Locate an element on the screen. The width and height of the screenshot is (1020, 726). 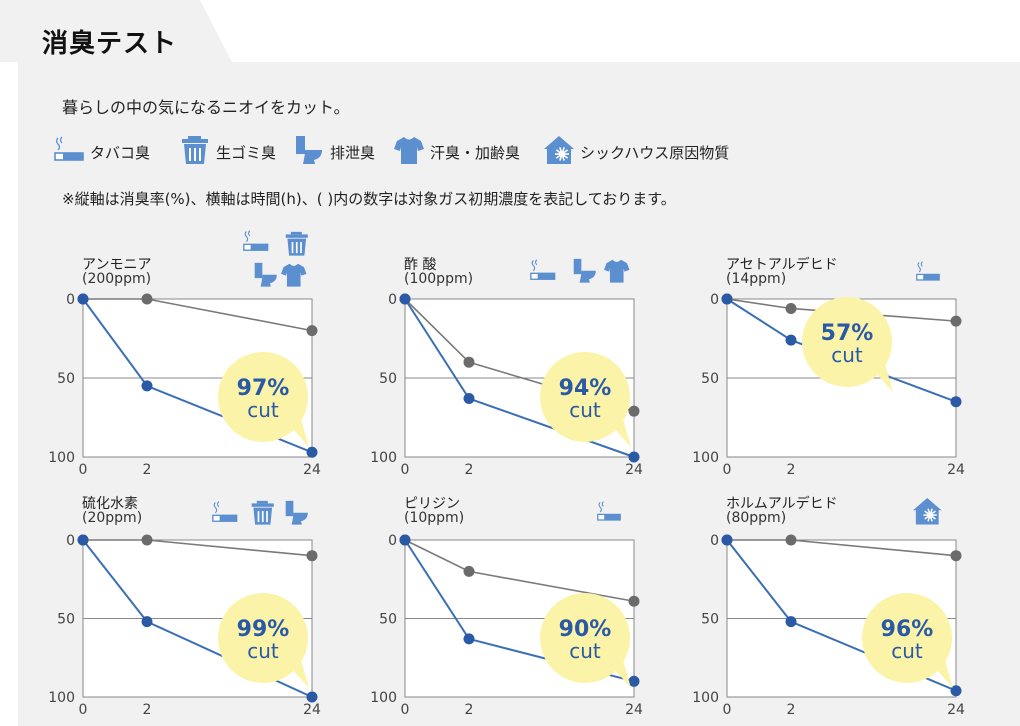
title-tab is located at coordinates (121, 31).